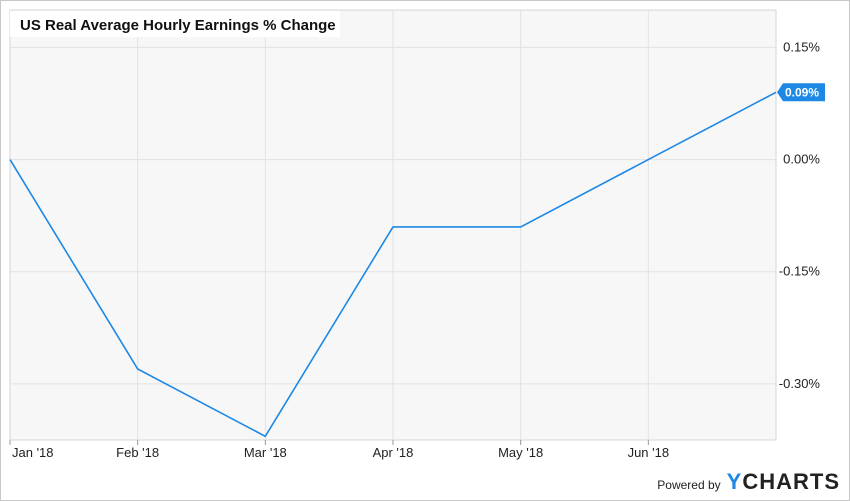 This screenshot has height=501, width=850. What do you see at coordinates (520, 452) in the screenshot?
I see `x-tick-label: May '18` at bounding box center [520, 452].